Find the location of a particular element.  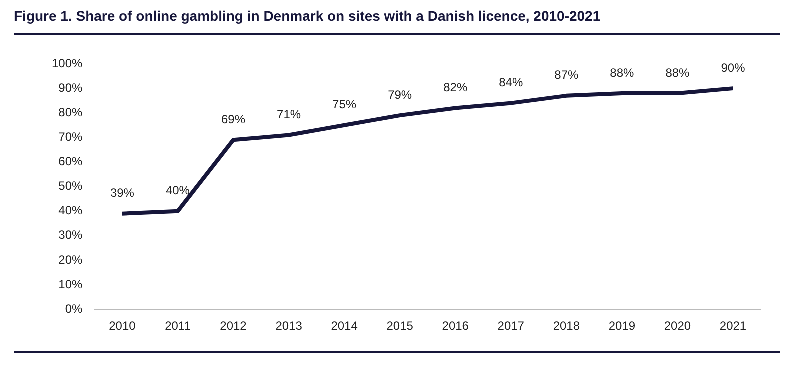

text: 84% is located at coordinates (511, 83).